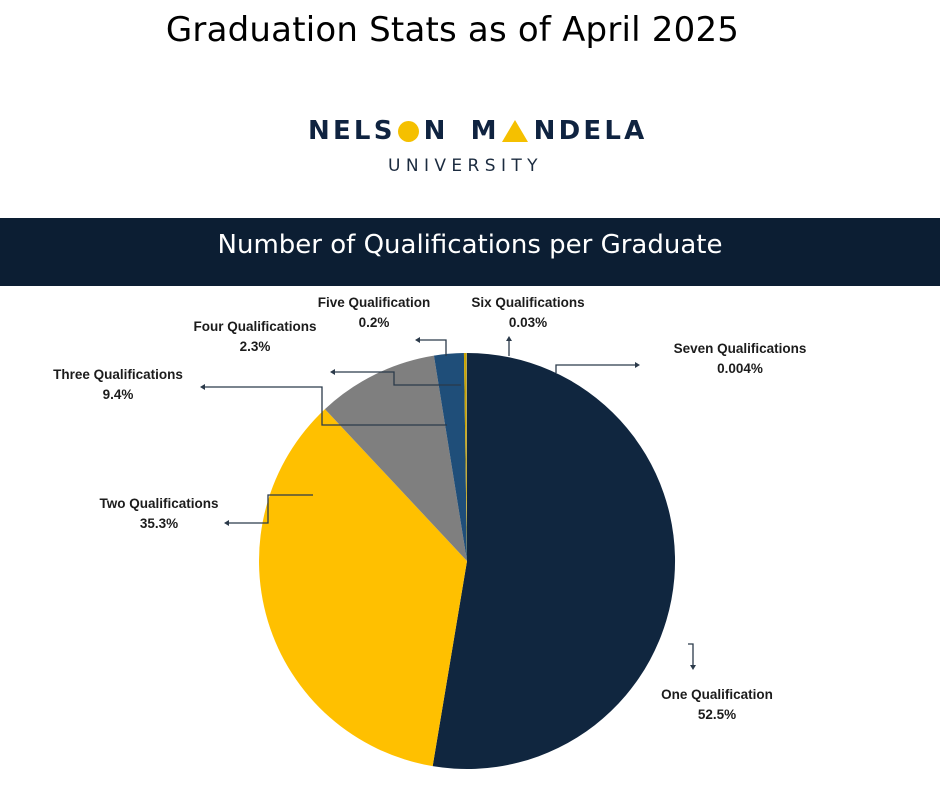 This screenshot has width=940, height=788. Describe the element at coordinates (452, 30) in the screenshot. I see `page-title: Graduation Stats as of April 2025` at that location.